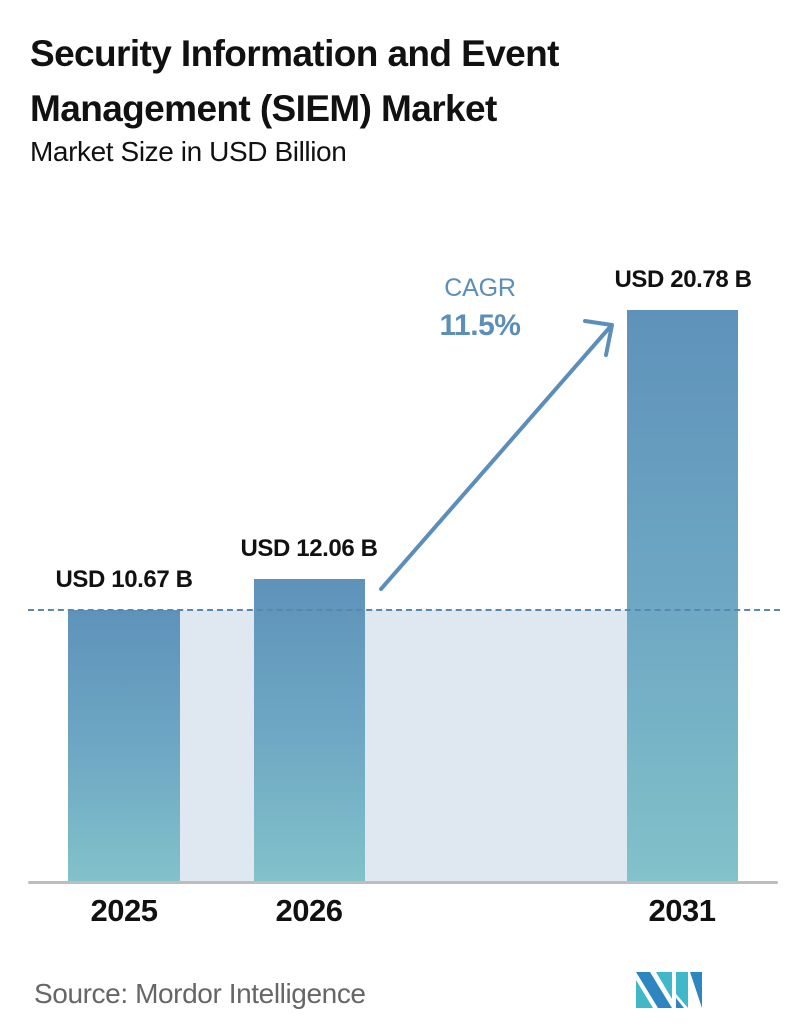 Image resolution: width=796 pixels, height=1034 pixels. Describe the element at coordinates (200, 993) in the screenshot. I see `source-text: Source: Mordor Intelligence` at that location.